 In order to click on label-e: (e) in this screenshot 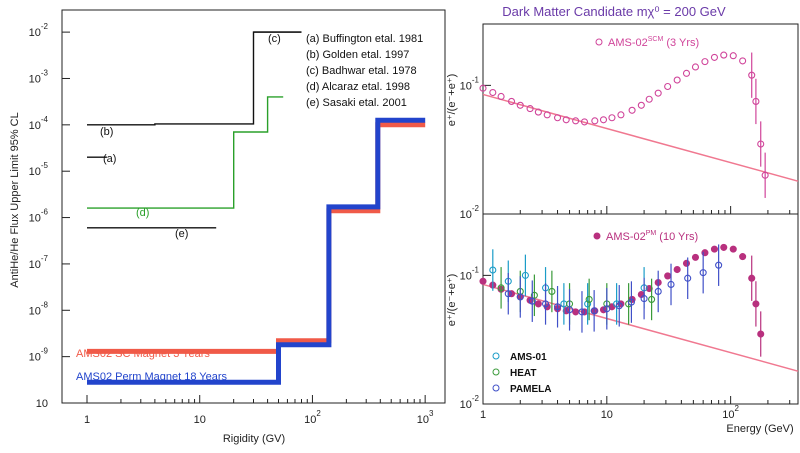, I will do `click(181, 234)`.